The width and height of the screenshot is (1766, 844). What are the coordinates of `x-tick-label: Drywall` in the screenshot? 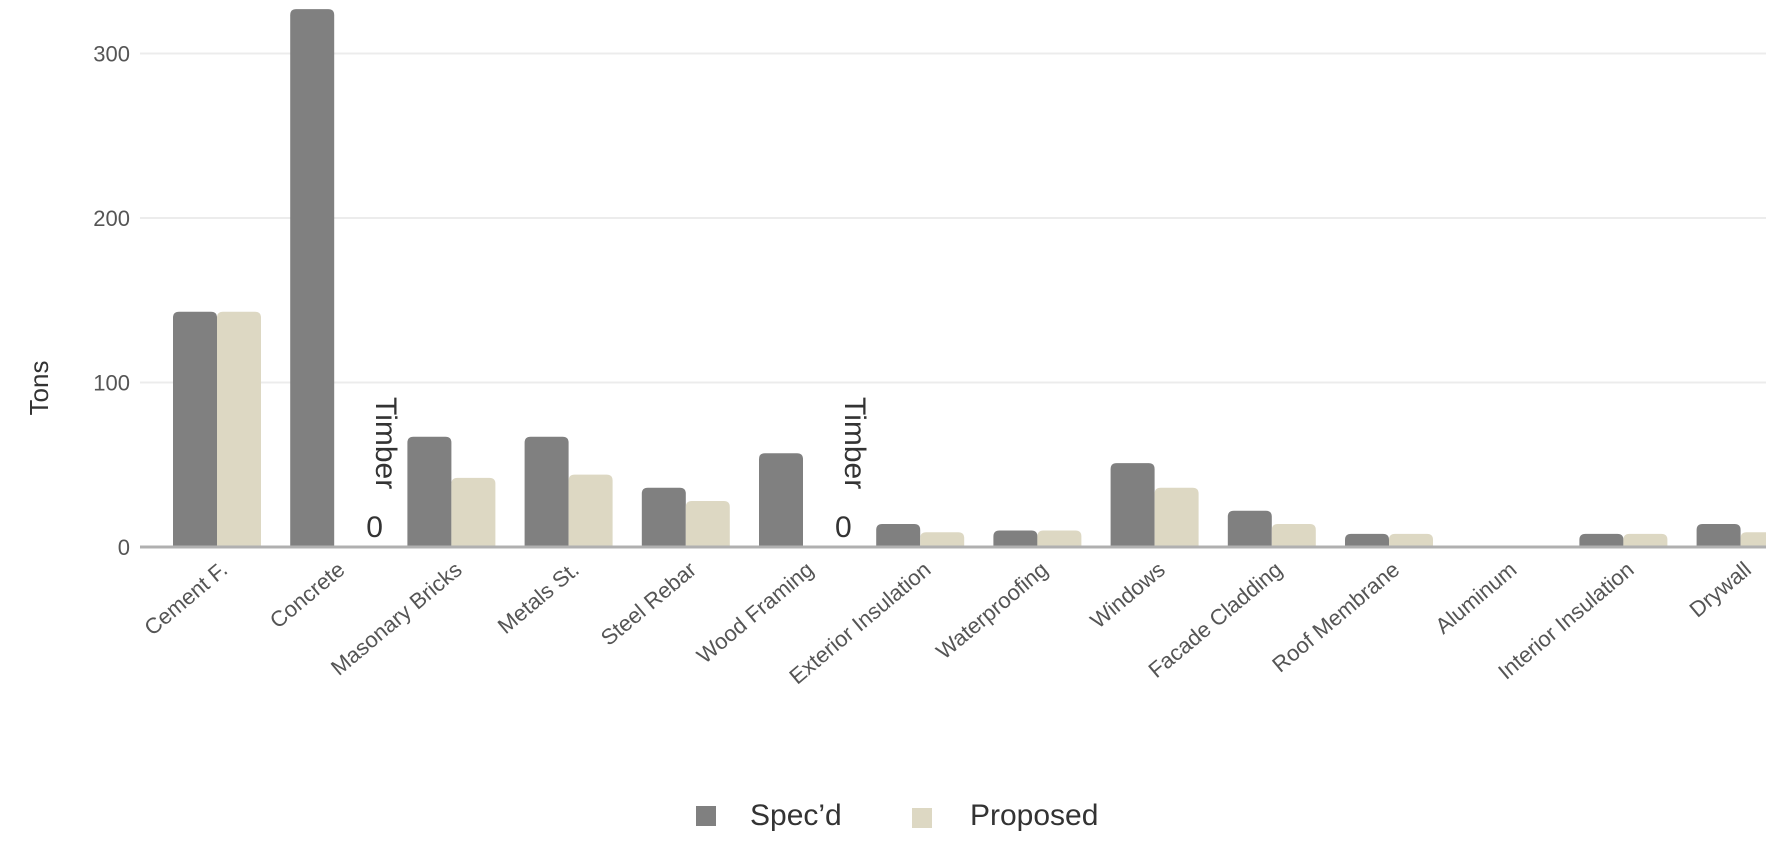 It's located at (1719, 590).